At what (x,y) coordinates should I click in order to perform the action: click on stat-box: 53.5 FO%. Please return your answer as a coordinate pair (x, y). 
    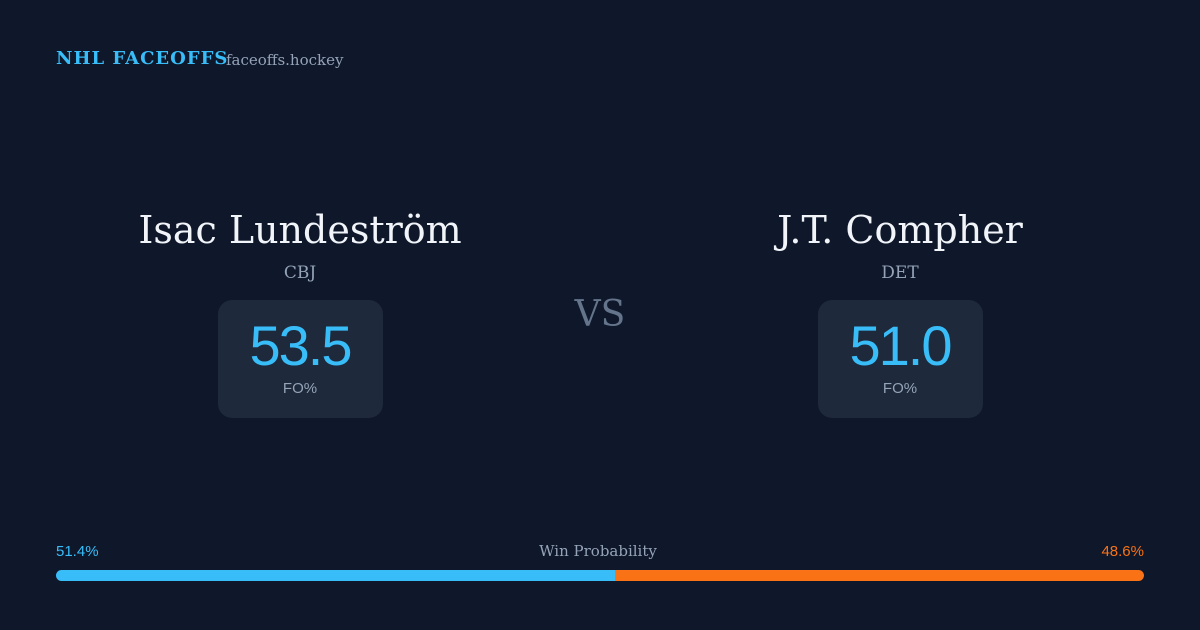
    Looking at the image, I should click on (300, 359).